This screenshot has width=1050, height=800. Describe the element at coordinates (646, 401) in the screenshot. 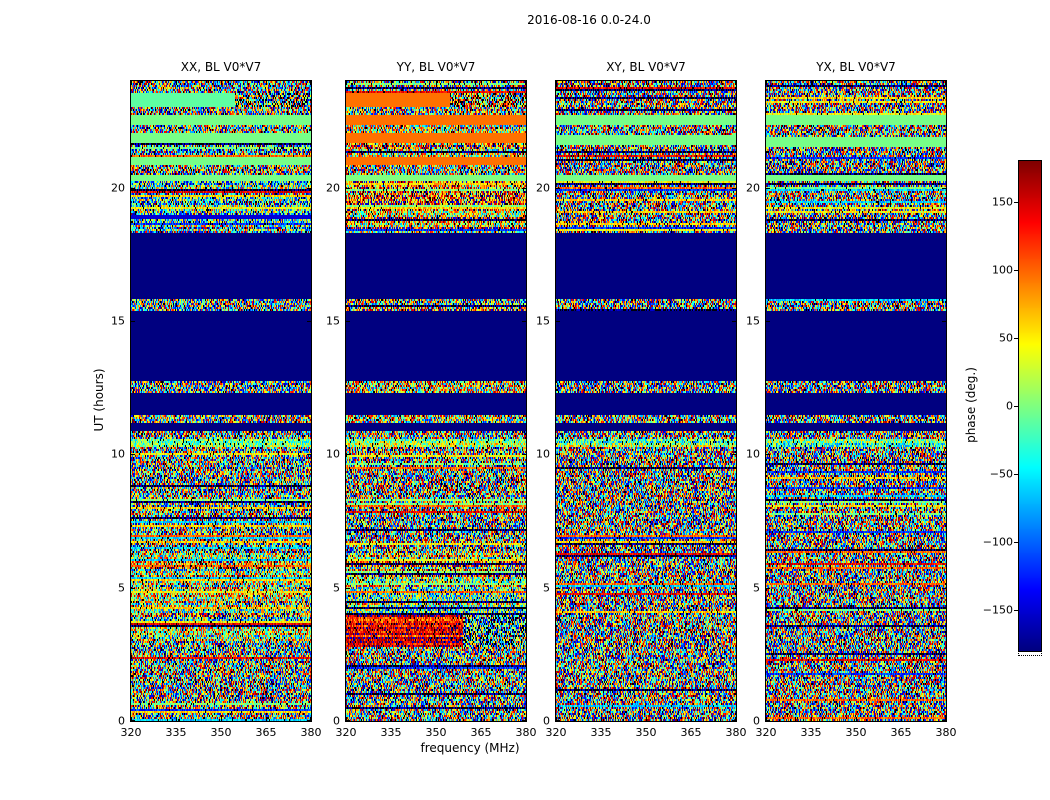

I see `heatmap-canvas-xy` at that location.